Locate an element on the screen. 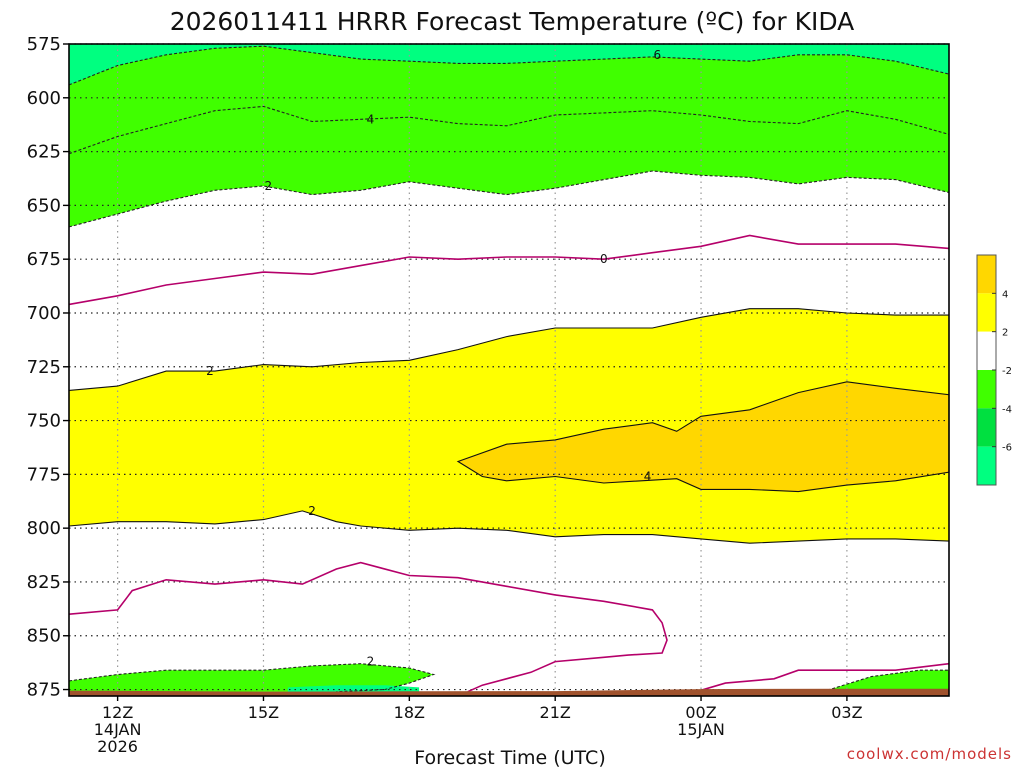  y-tick-label: 650 is located at coordinates (44, 205).